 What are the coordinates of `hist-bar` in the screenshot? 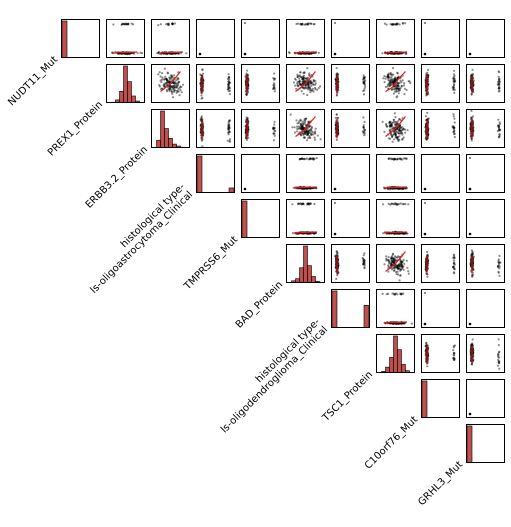 It's located at (391, 365).